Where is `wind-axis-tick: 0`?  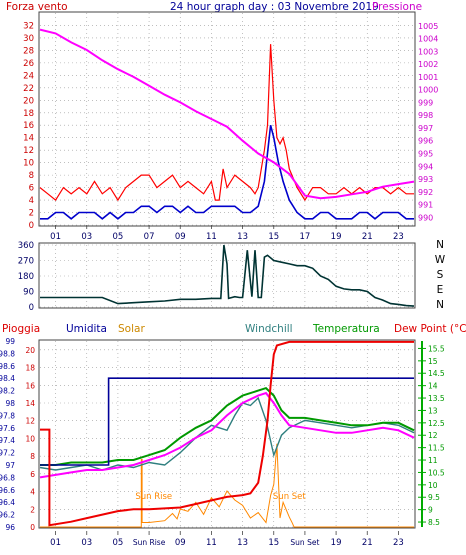 wind-axis-tick: 0 is located at coordinates (31, 226).